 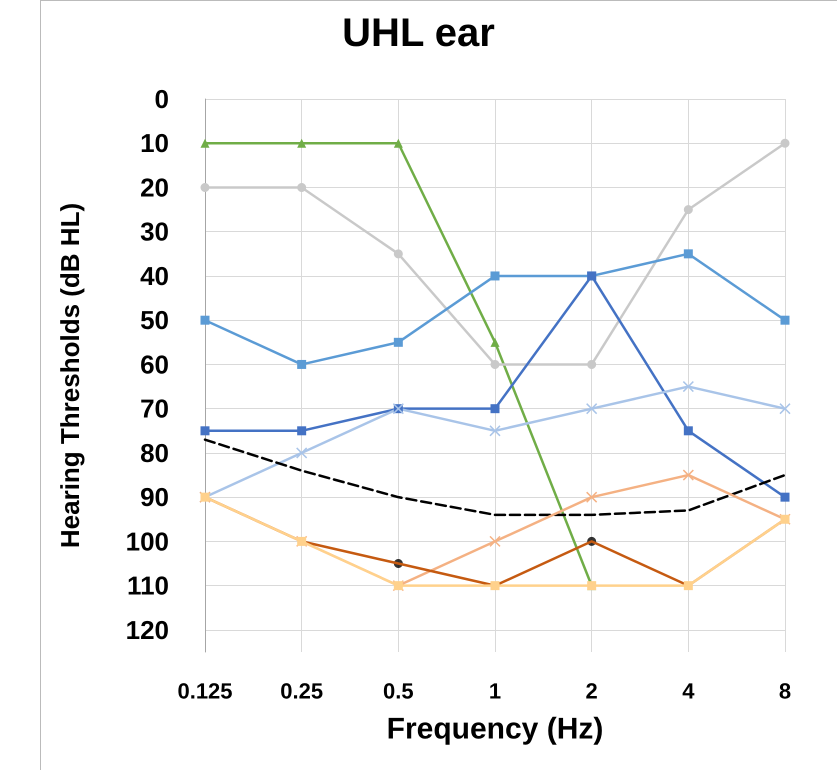 I want to click on x-tick-label: 8, so click(x=785, y=691).